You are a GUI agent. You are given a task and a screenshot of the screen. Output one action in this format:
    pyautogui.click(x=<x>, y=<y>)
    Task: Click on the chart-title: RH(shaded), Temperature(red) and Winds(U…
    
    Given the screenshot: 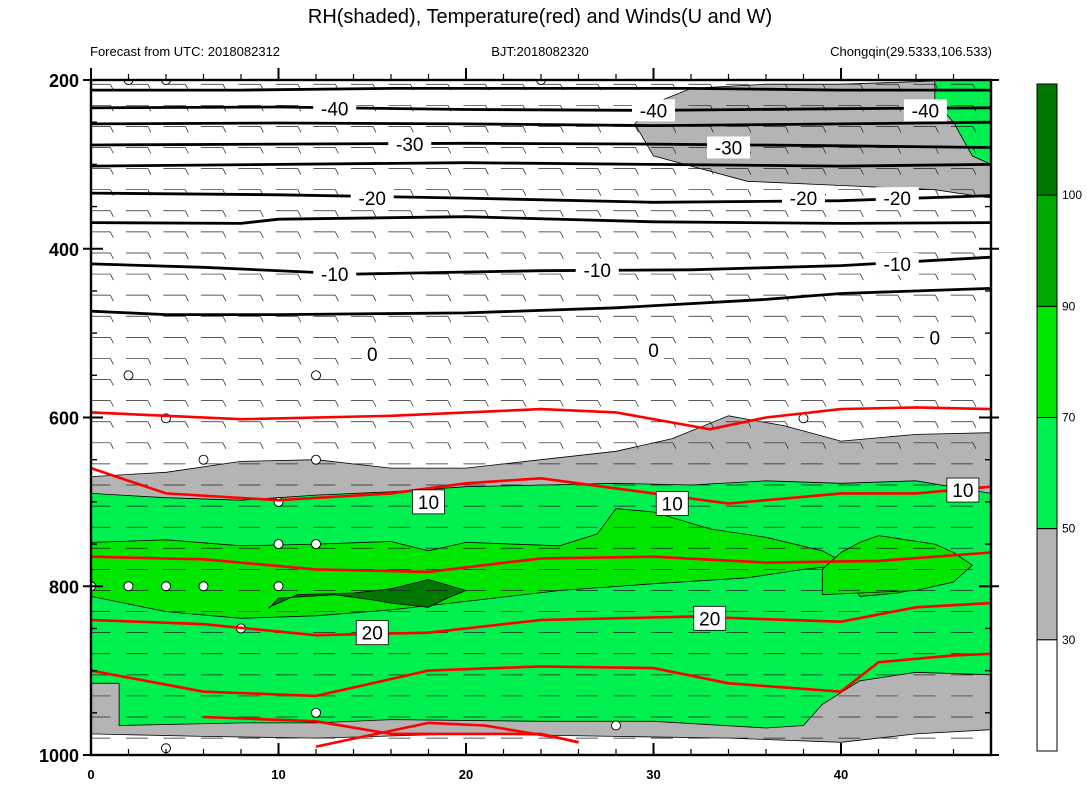 What is the action you would take?
    pyautogui.click(x=540, y=17)
    